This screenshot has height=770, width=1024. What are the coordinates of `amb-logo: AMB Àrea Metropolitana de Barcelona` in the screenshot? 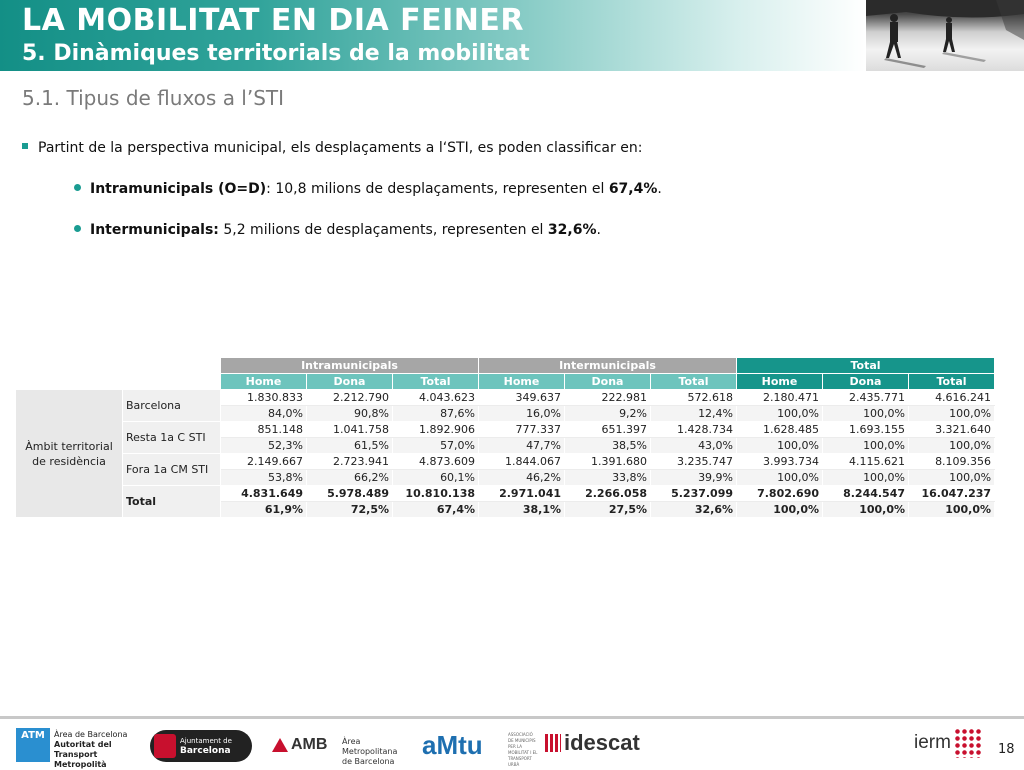 It's located at (337, 747).